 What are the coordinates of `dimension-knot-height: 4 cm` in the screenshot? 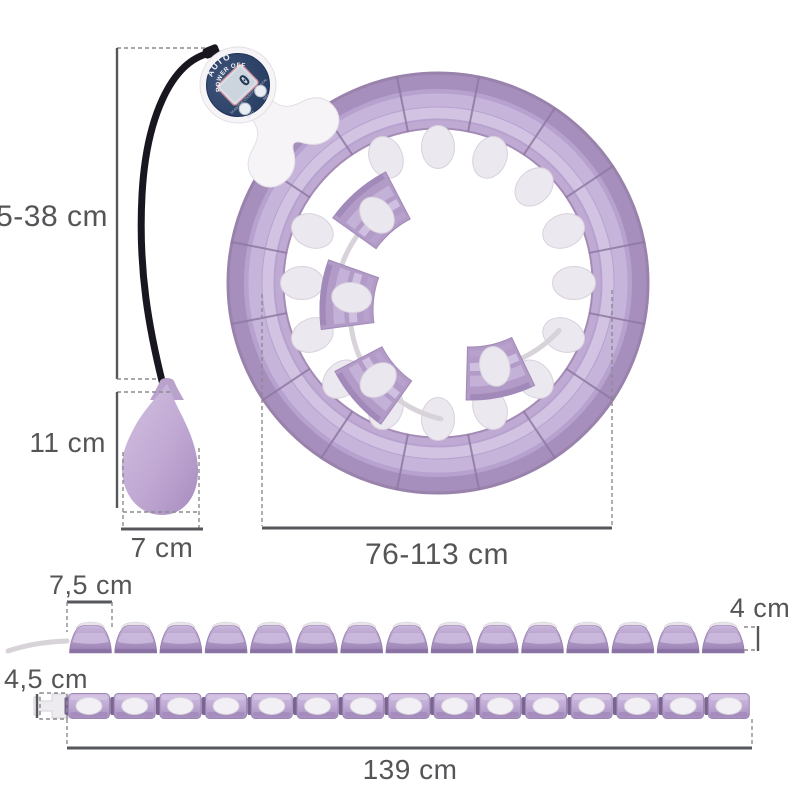 It's located at (760, 622).